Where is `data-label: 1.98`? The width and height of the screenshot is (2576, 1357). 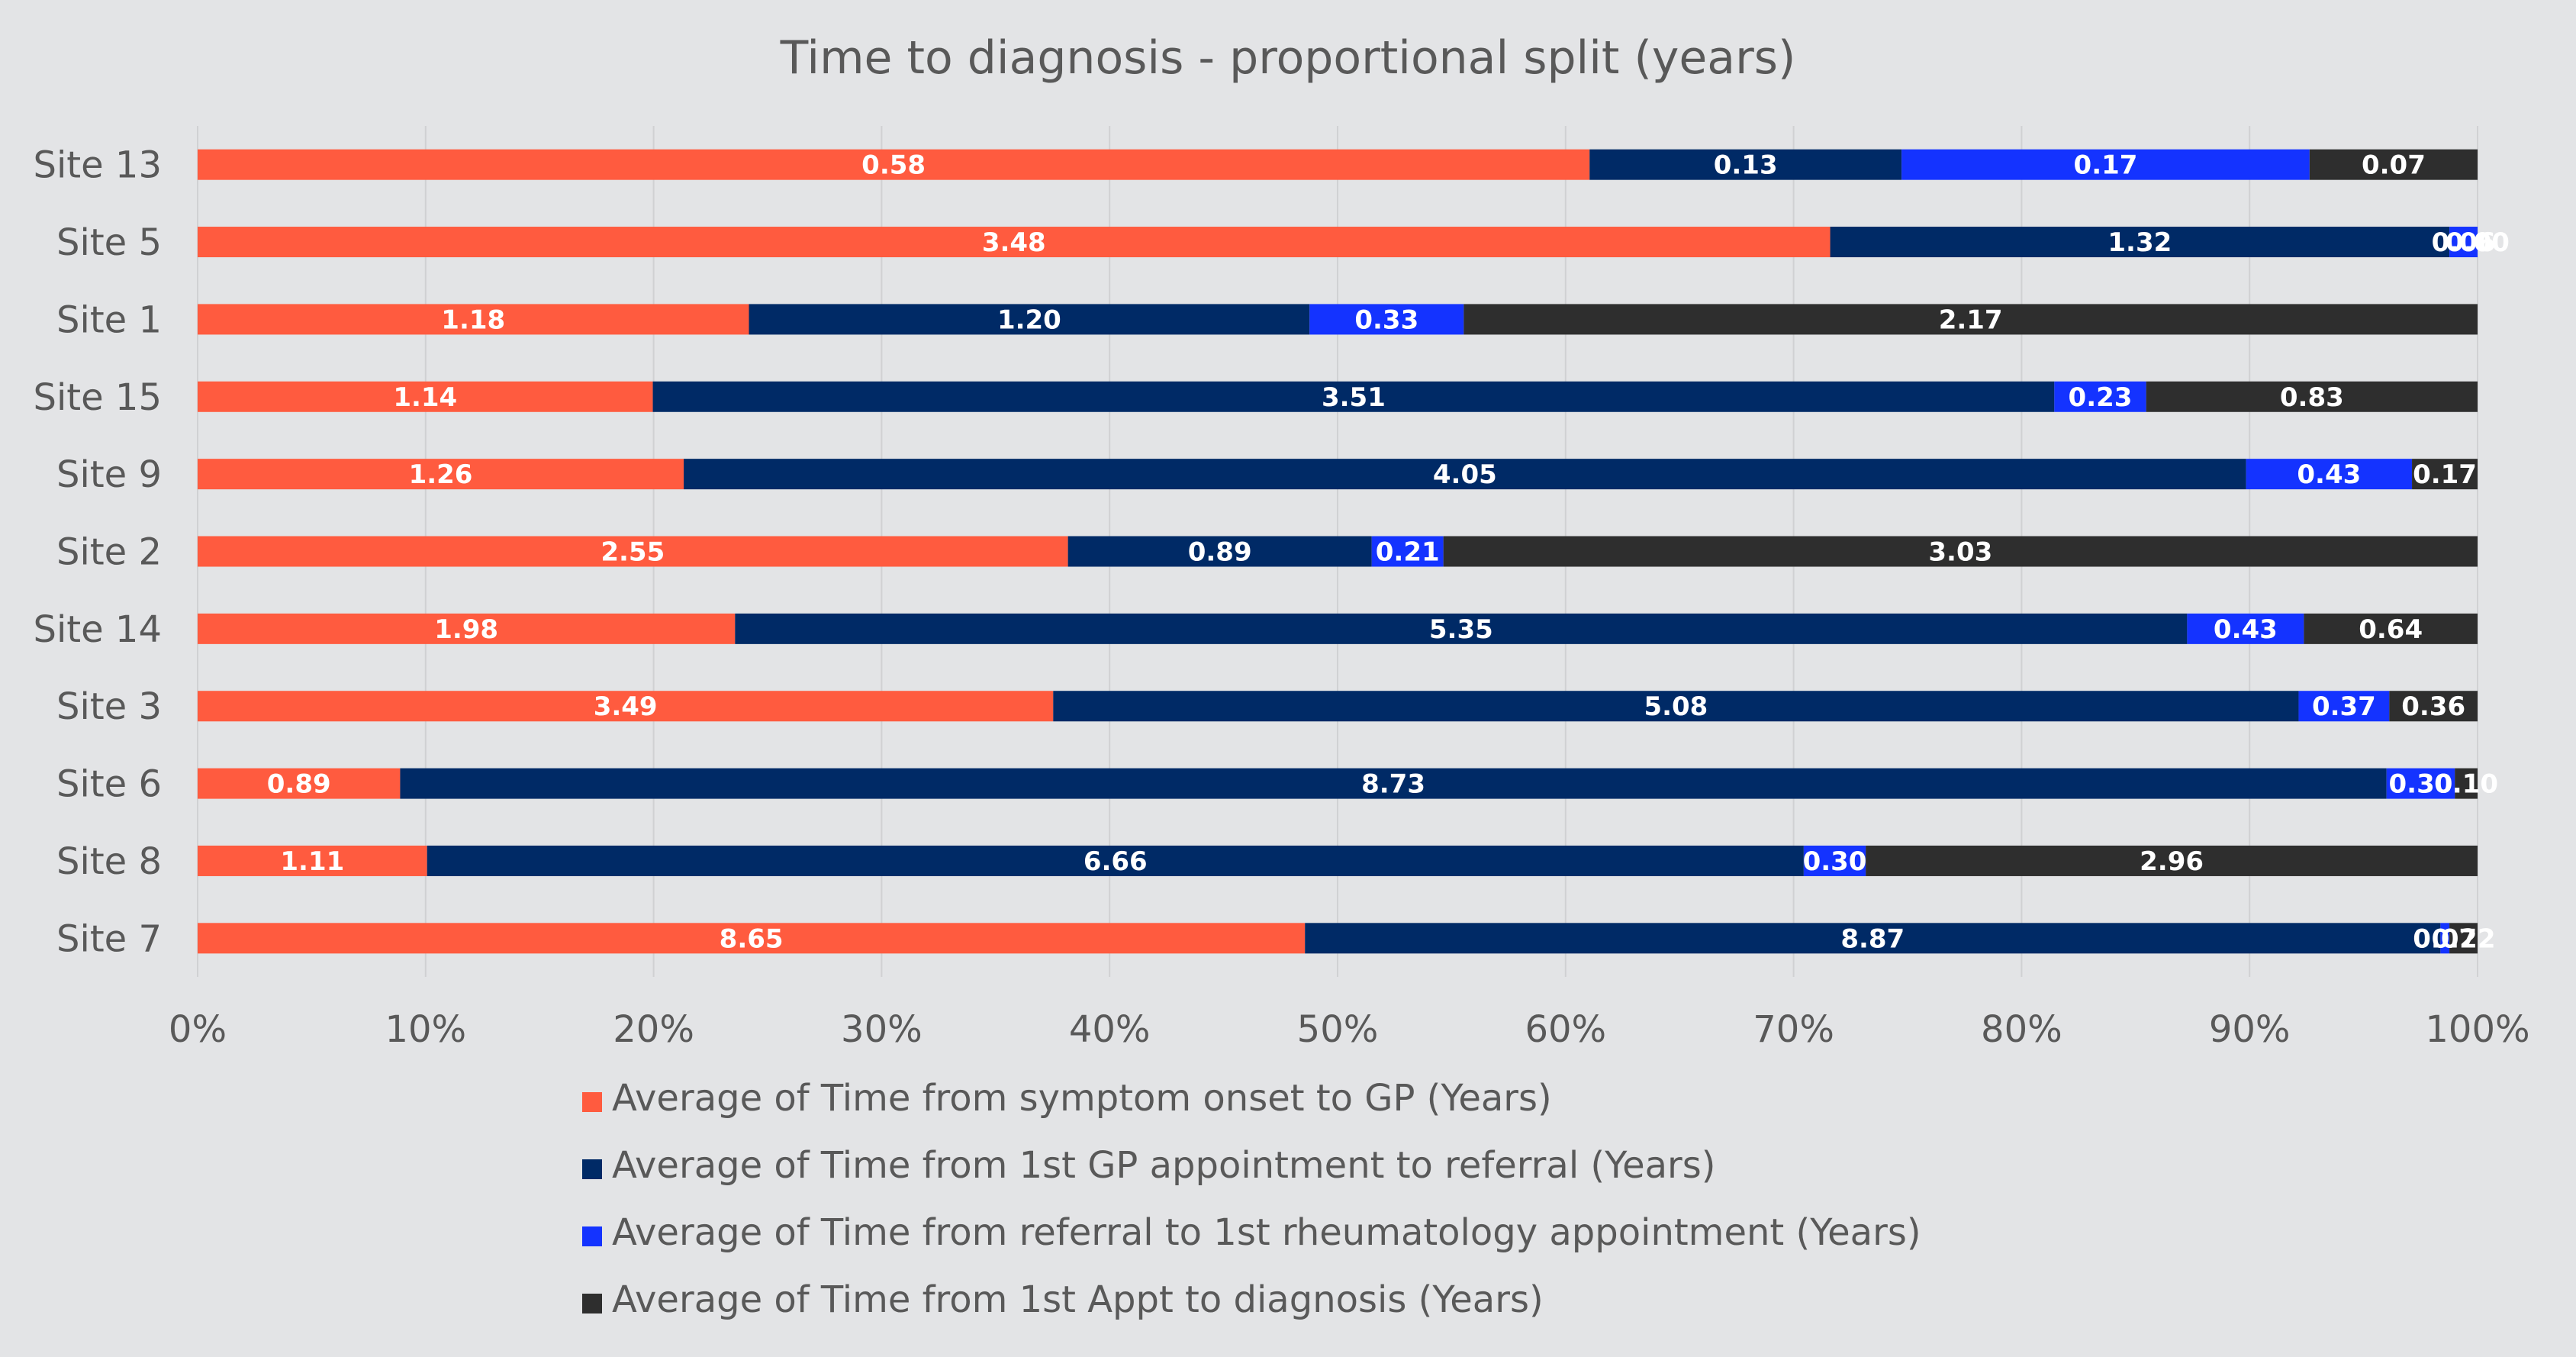 data-label: 1.98 is located at coordinates (466, 629).